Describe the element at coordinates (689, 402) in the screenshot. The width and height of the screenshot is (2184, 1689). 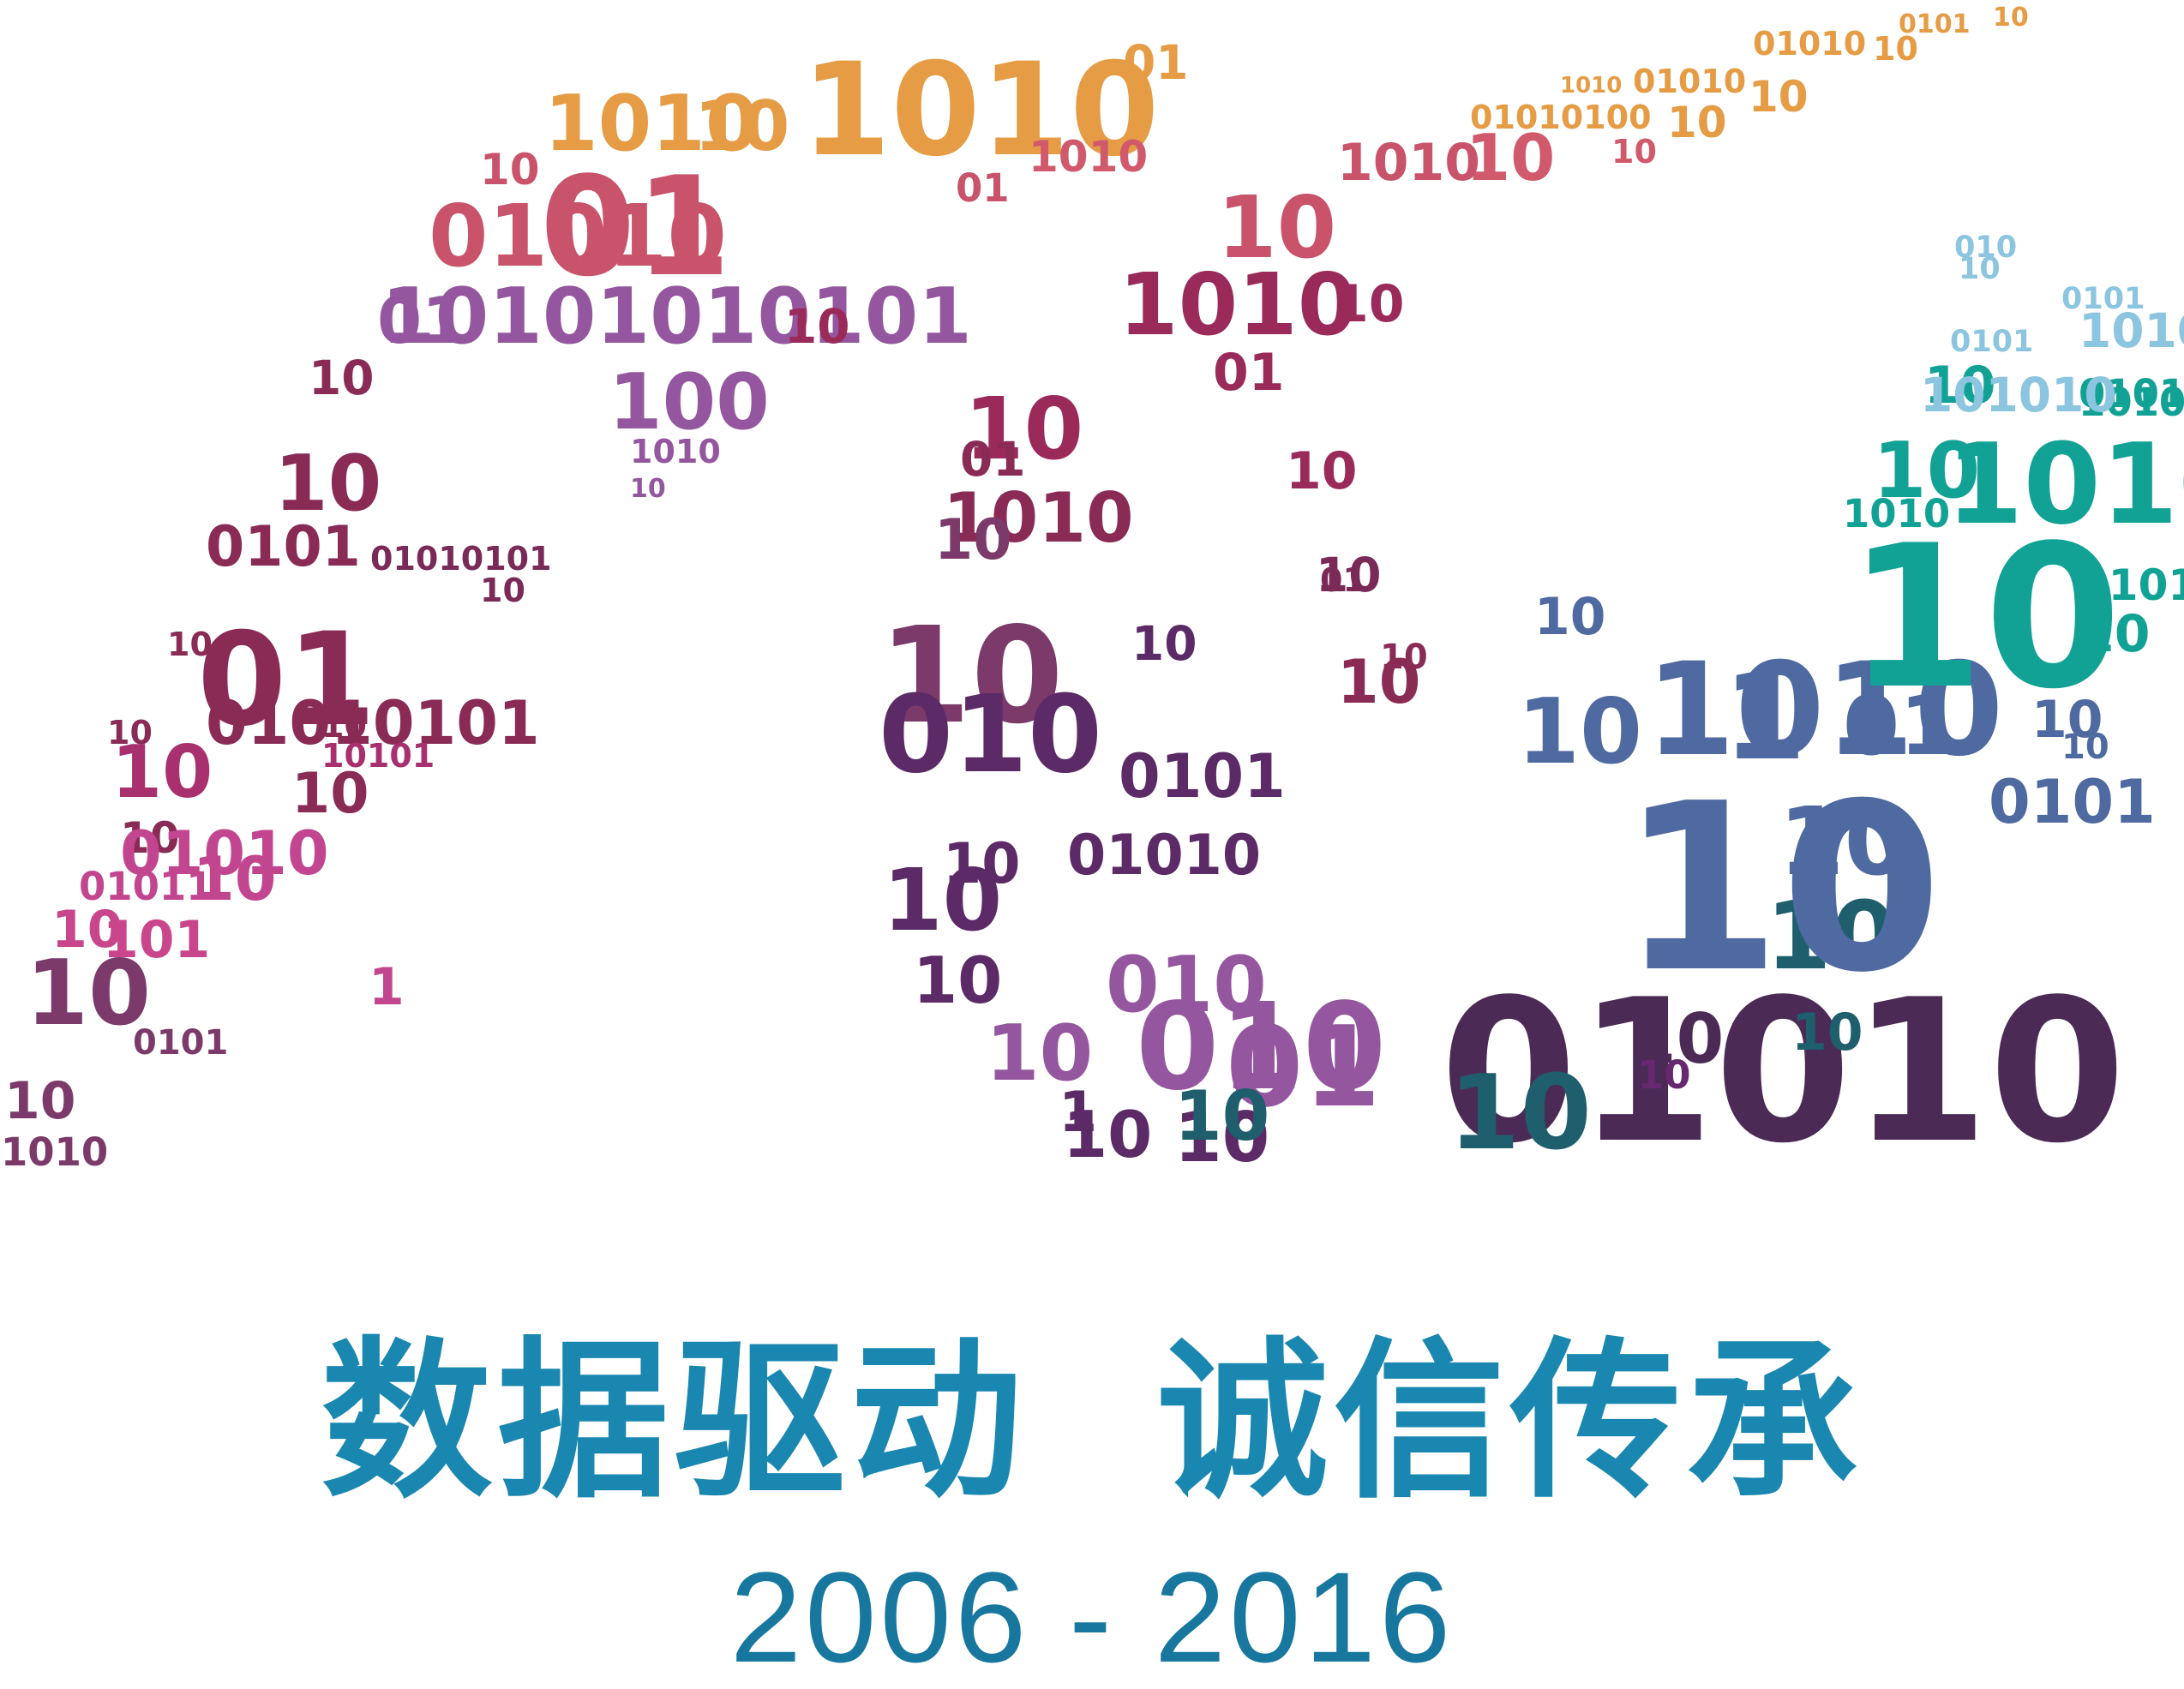
I see `binary-digit-token: 100` at that location.